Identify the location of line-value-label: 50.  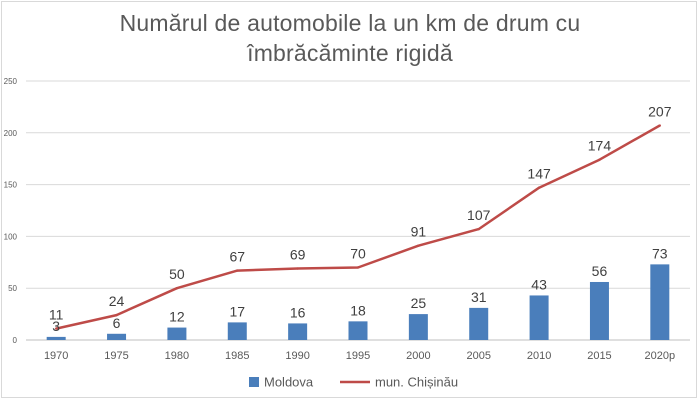
(177, 274).